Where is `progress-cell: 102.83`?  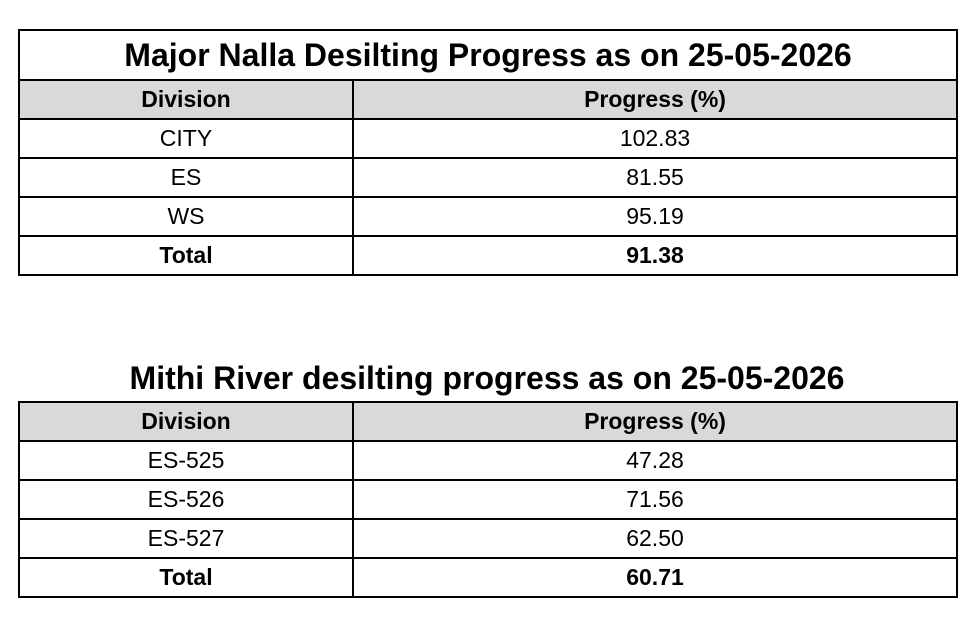 progress-cell: 102.83 is located at coordinates (655, 138).